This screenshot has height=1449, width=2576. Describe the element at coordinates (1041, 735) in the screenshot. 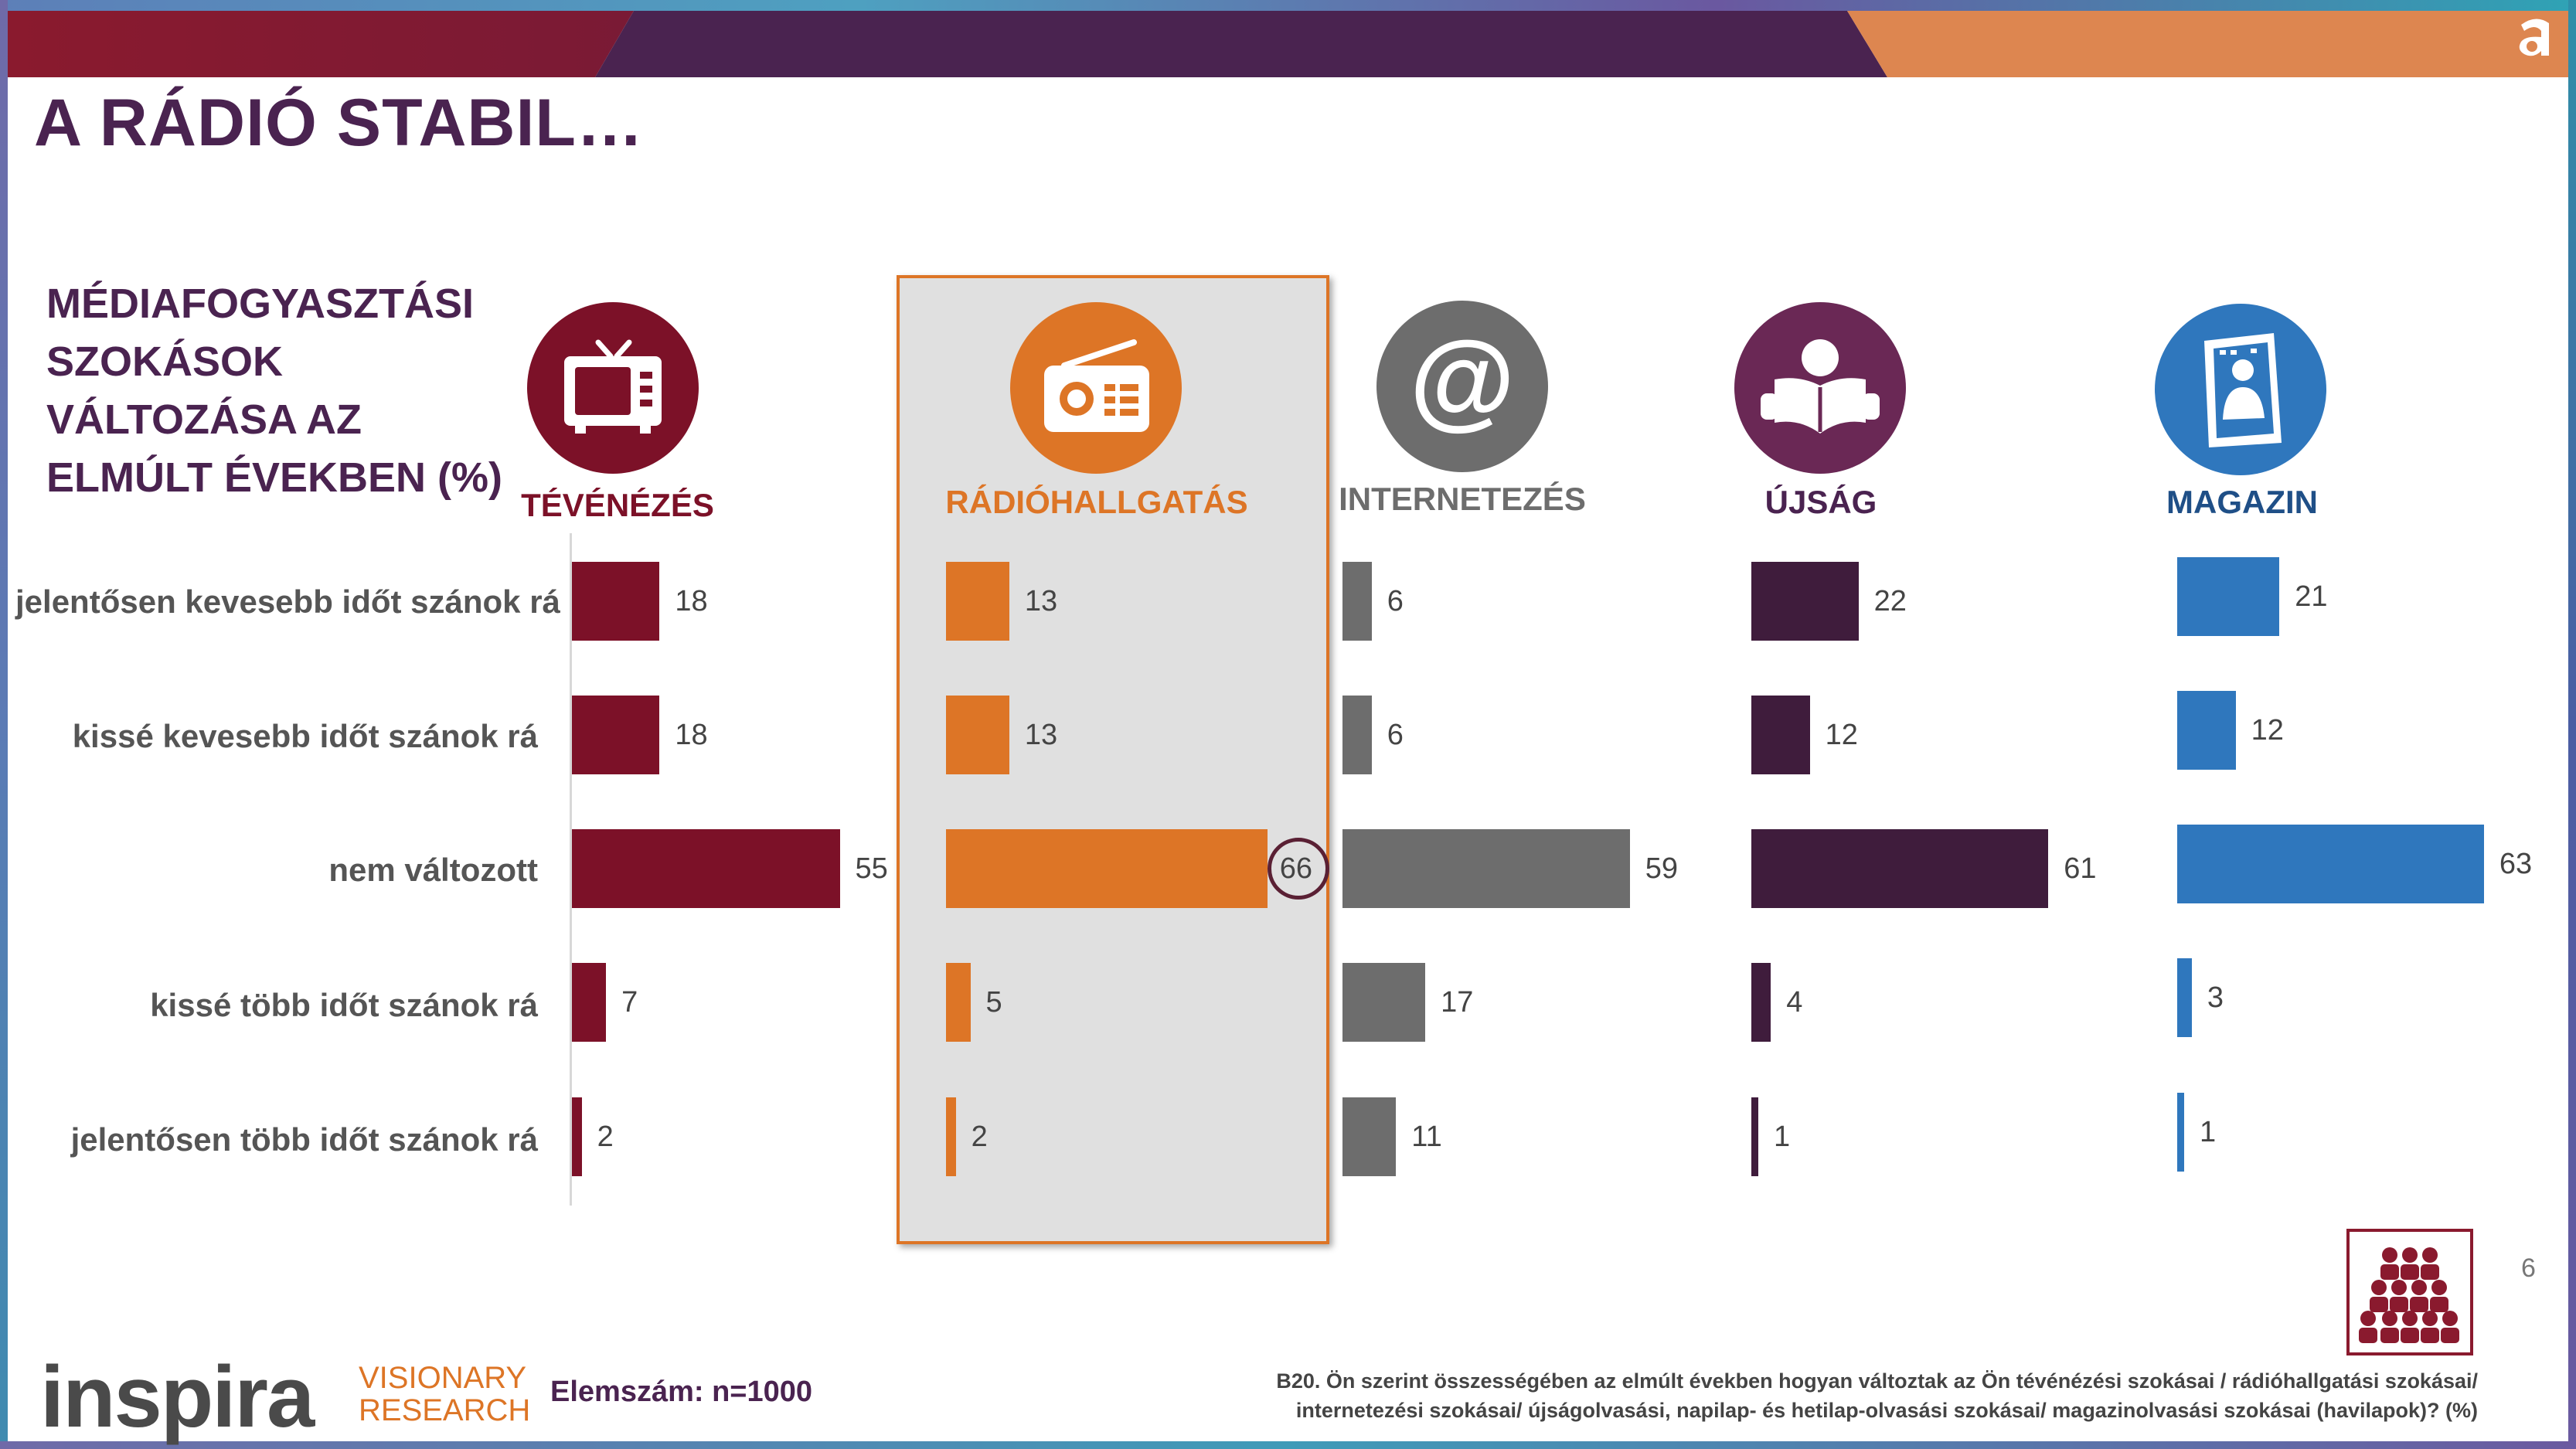

I see `value-label-radio-1: 13` at that location.